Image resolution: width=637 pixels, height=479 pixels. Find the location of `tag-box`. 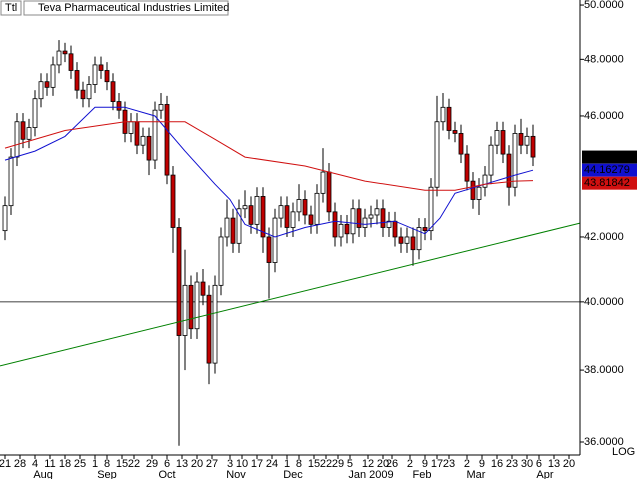

tag-box is located at coordinates (11, 8).